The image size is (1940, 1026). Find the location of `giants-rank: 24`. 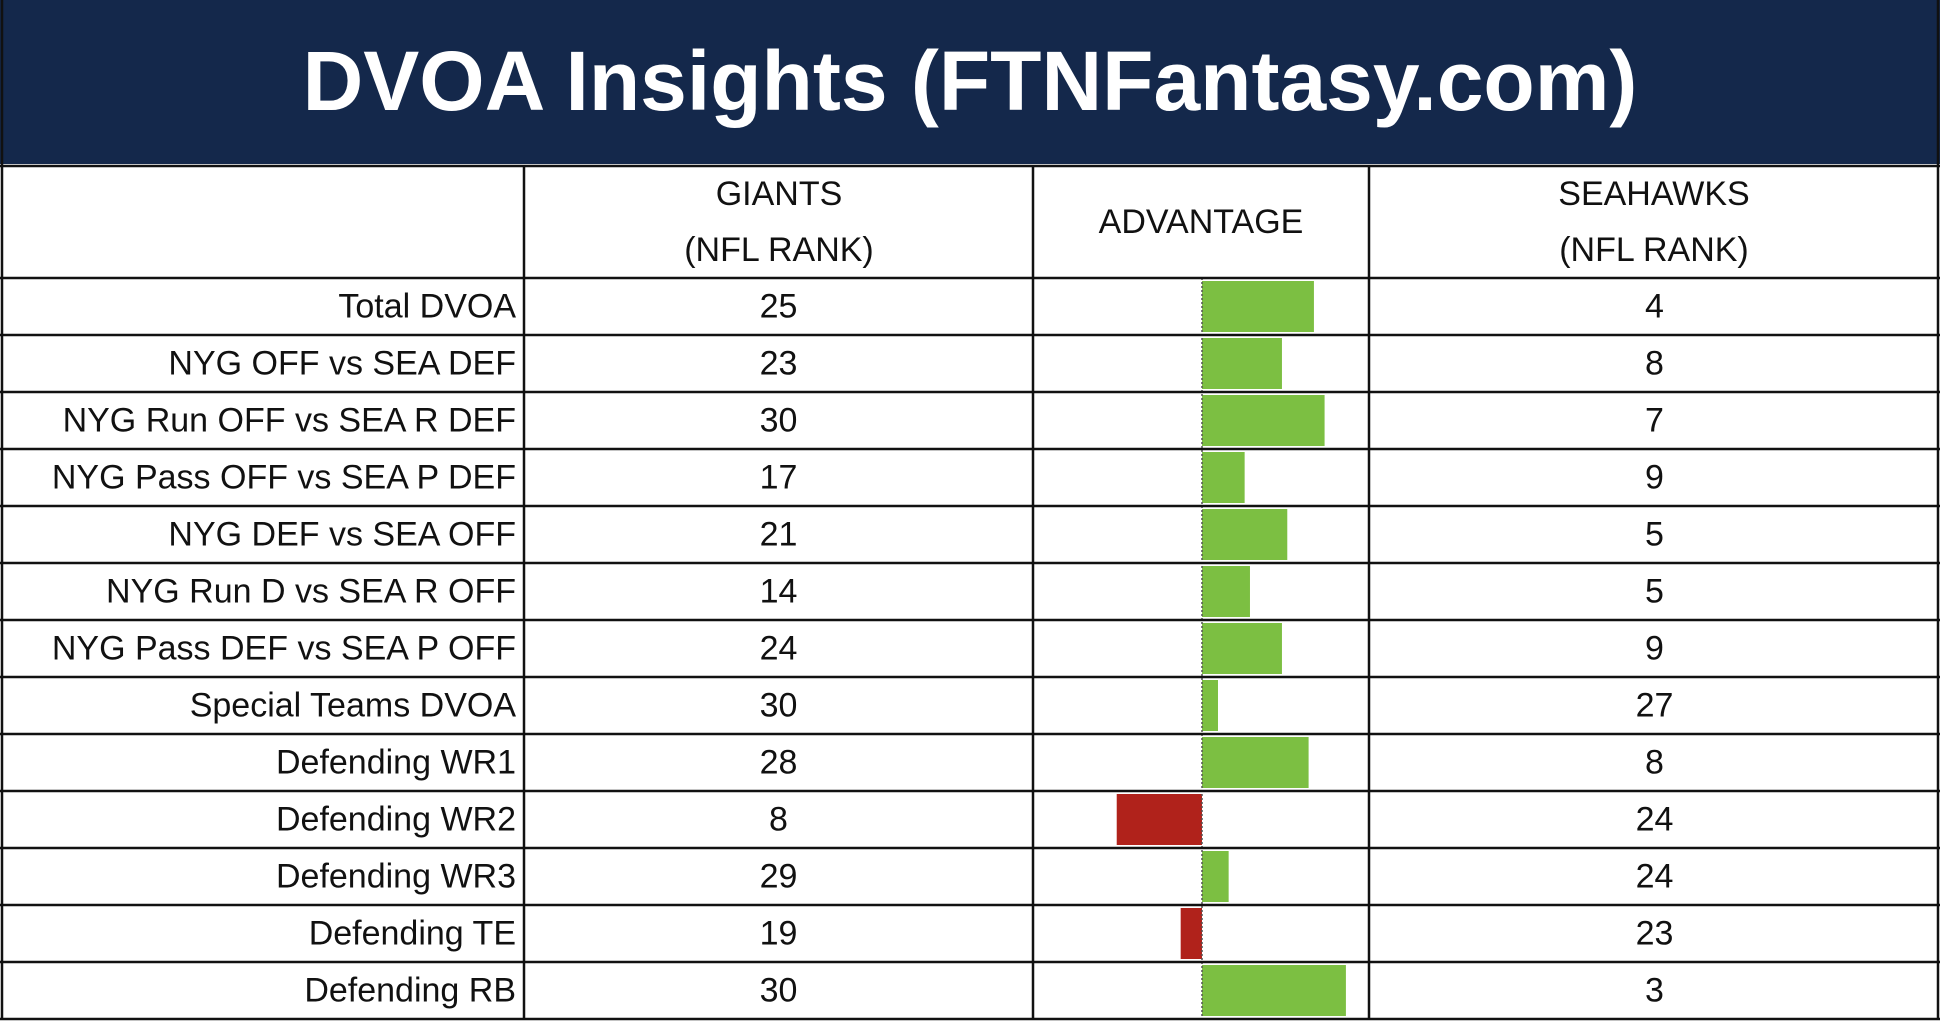

giants-rank: 24 is located at coordinates (779, 648).